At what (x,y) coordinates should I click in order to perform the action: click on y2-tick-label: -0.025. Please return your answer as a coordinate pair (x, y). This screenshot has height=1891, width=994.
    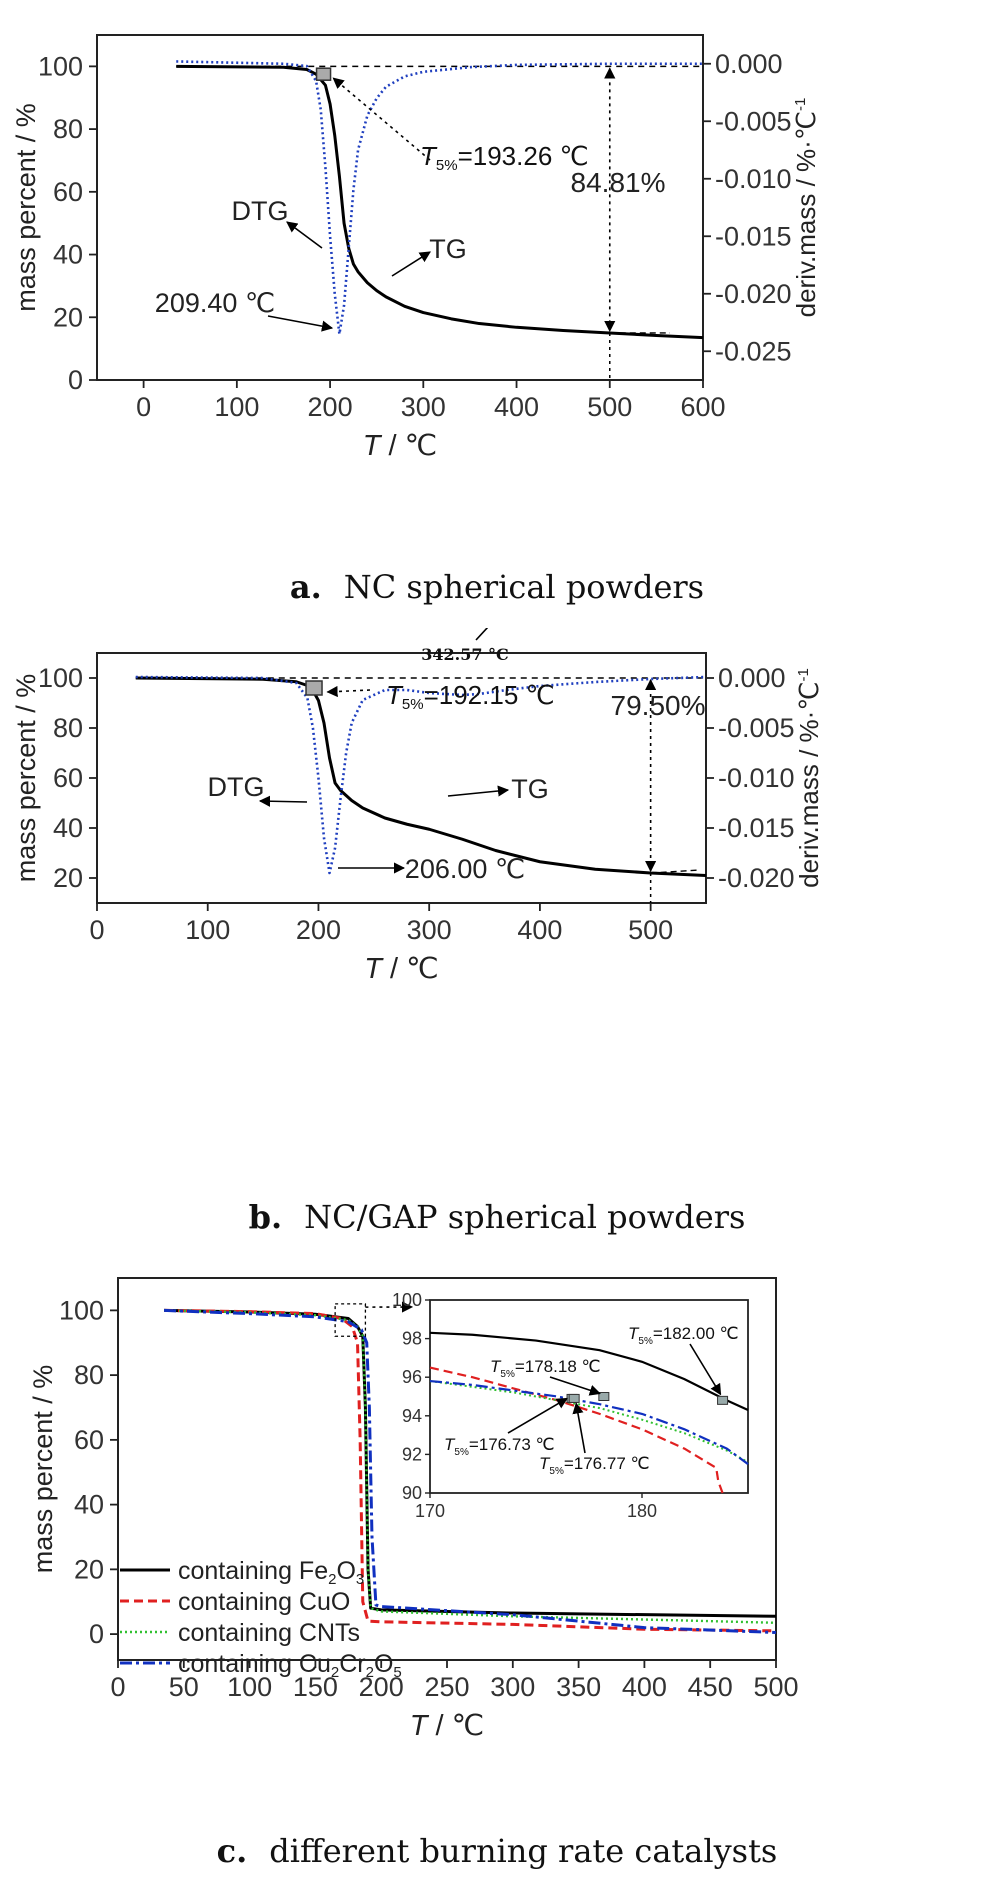
    Looking at the image, I should click on (753, 351).